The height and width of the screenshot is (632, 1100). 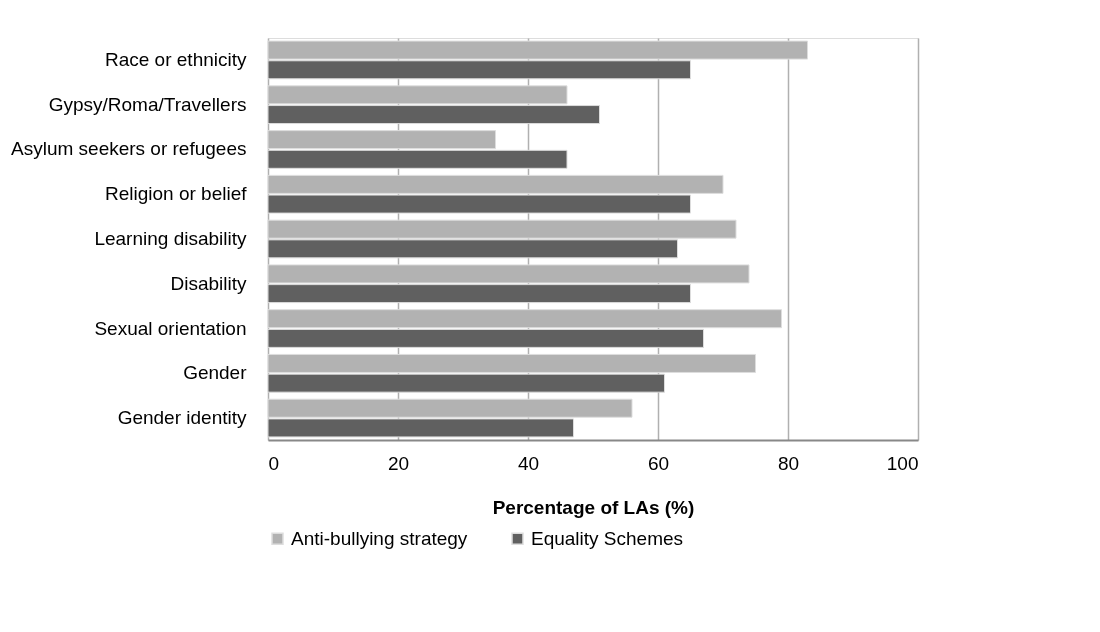 What do you see at coordinates (274, 463) in the screenshot?
I see `x-tick-label: 0` at bounding box center [274, 463].